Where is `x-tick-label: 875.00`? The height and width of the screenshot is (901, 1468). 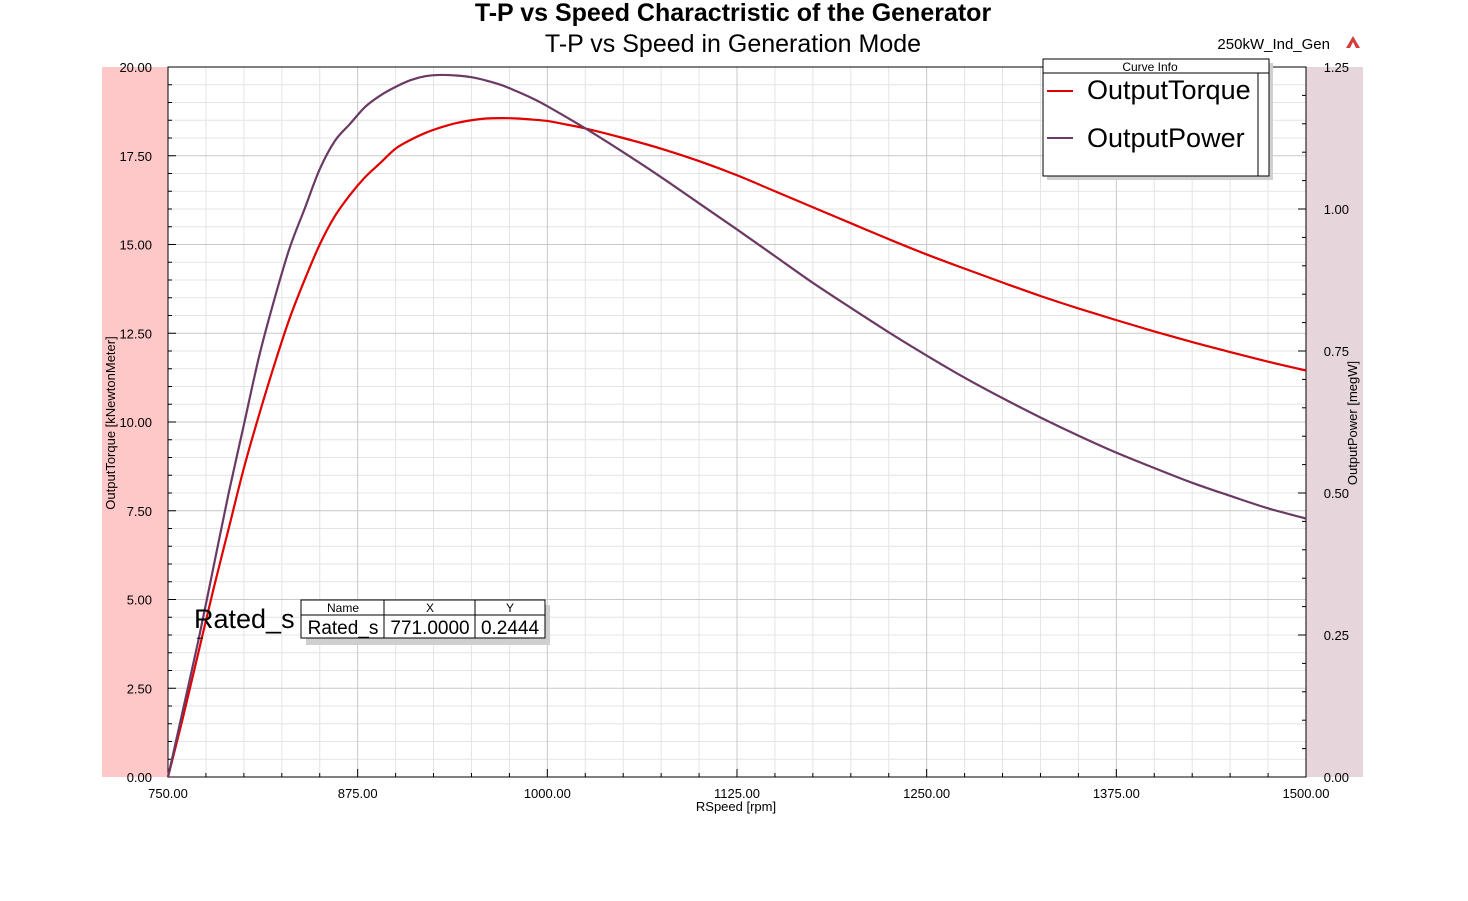
x-tick-label: 875.00 is located at coordinates (358, 793).